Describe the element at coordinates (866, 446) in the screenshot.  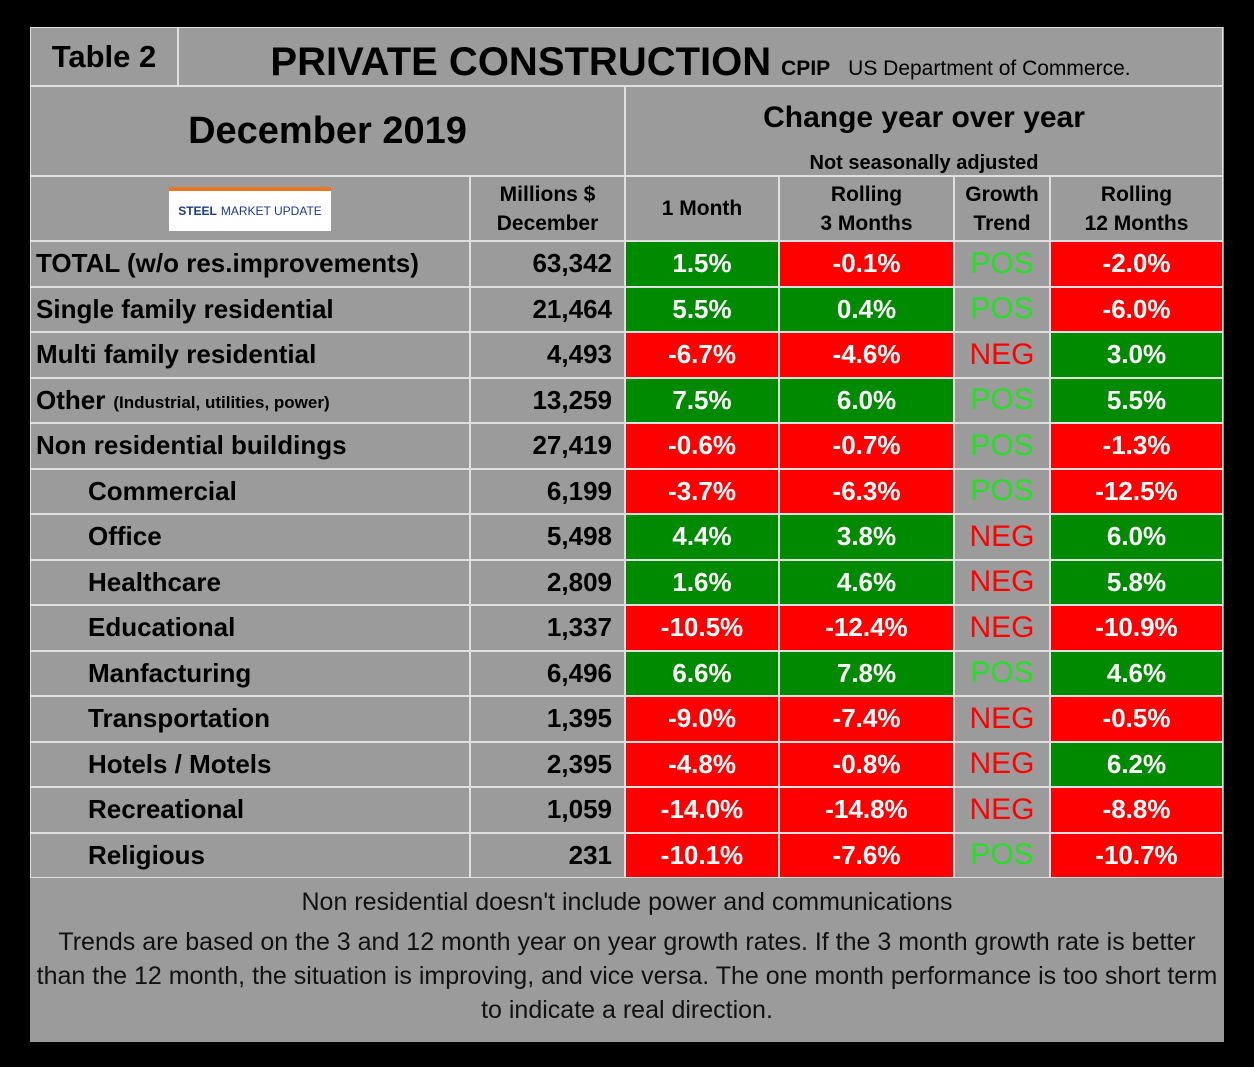
I see `change-value: -0.7%` at that location.